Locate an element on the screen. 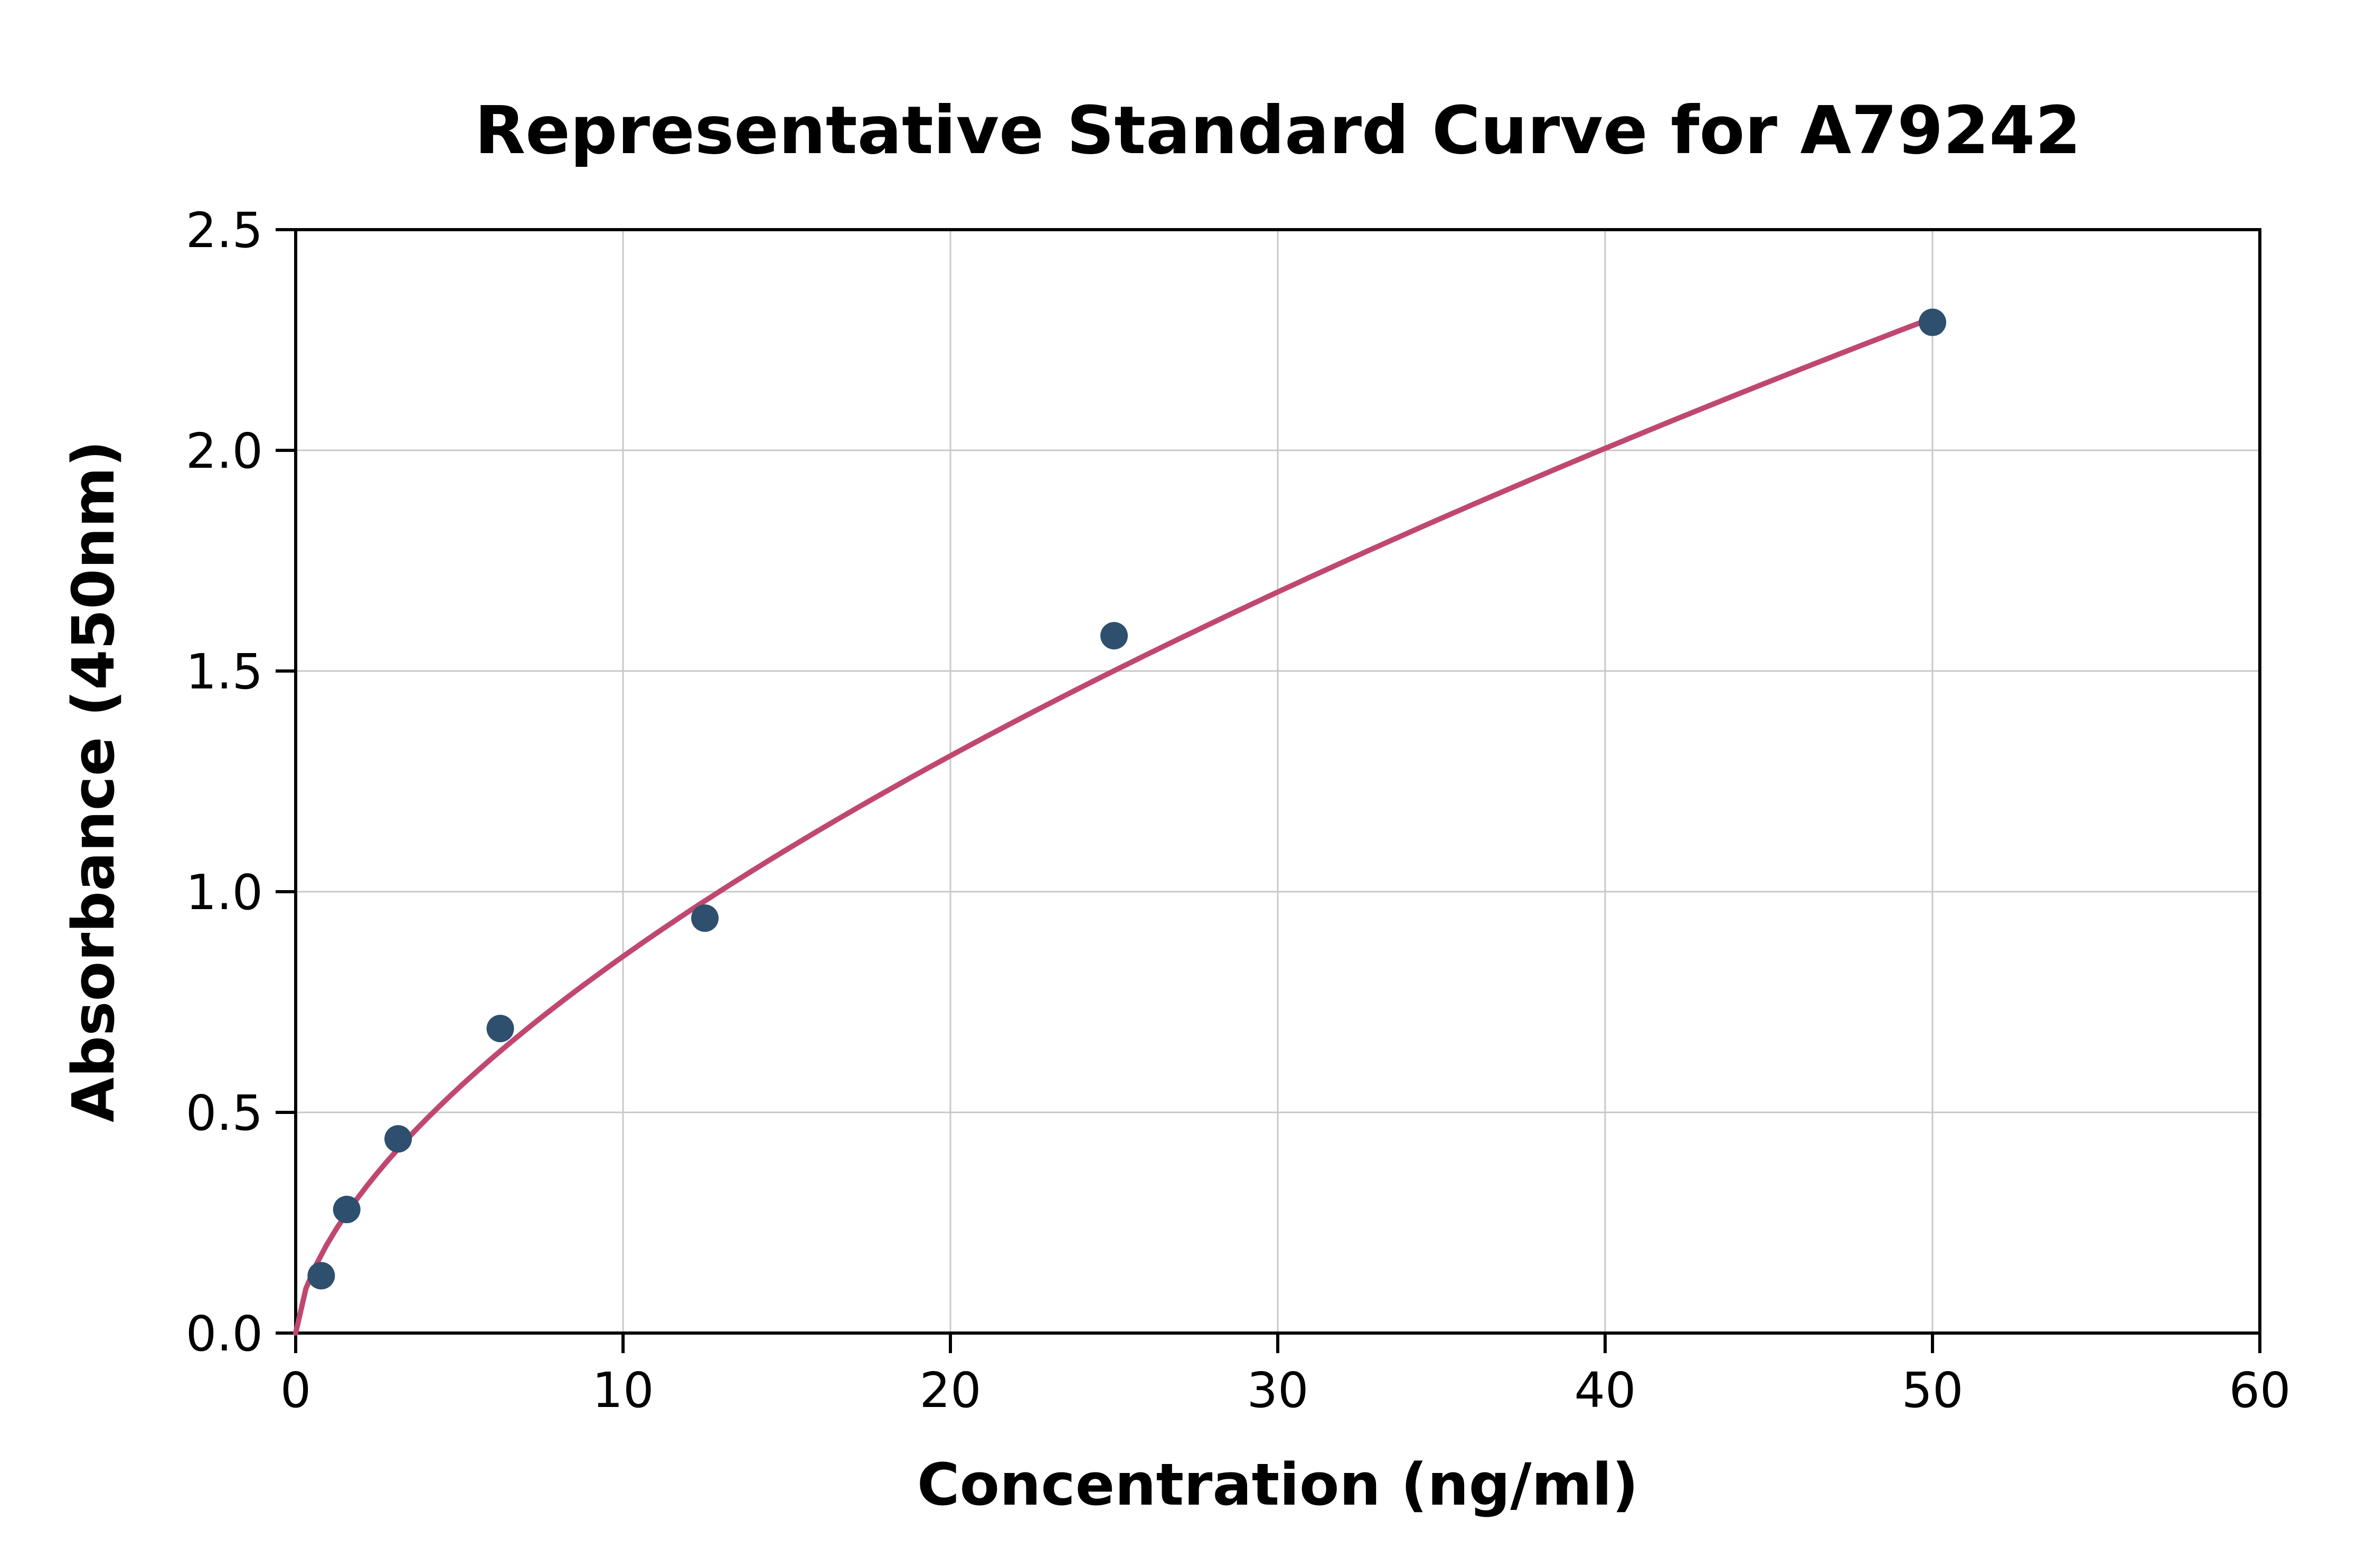 This screenshot has width=2376, height=1568. y-tick-label: 2.5 is located at coordinates (224, 231).